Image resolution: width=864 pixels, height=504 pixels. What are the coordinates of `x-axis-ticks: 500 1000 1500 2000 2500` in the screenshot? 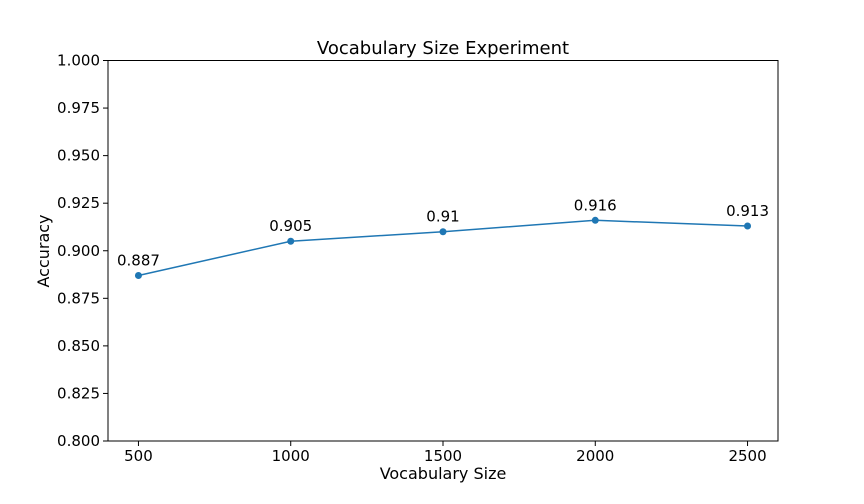 It's located at (445, 453).